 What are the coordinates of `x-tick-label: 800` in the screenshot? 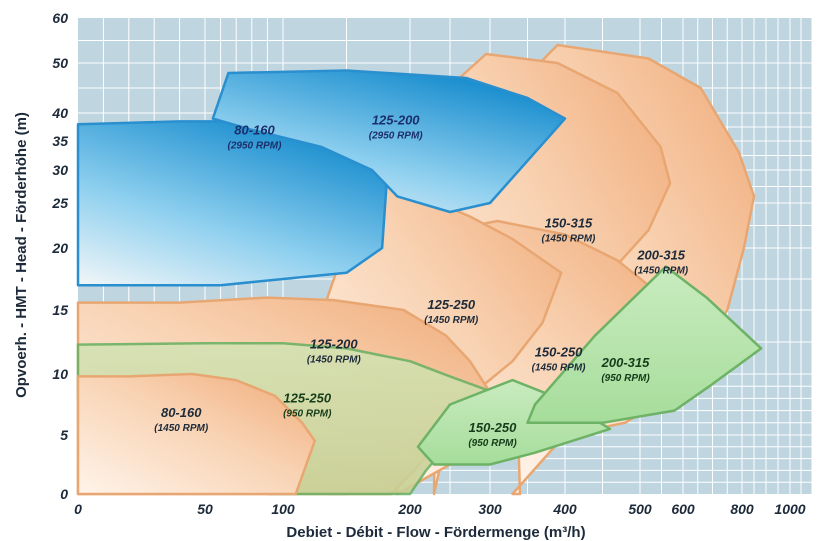 It's located at (742, 509).